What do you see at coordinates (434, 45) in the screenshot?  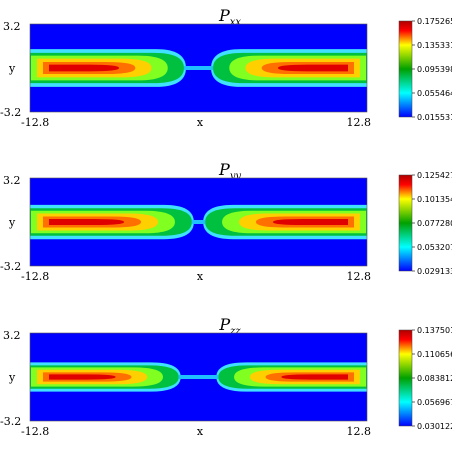 I see `colorbar-tick-label: 0.135331` at bounding box center [434, 45].